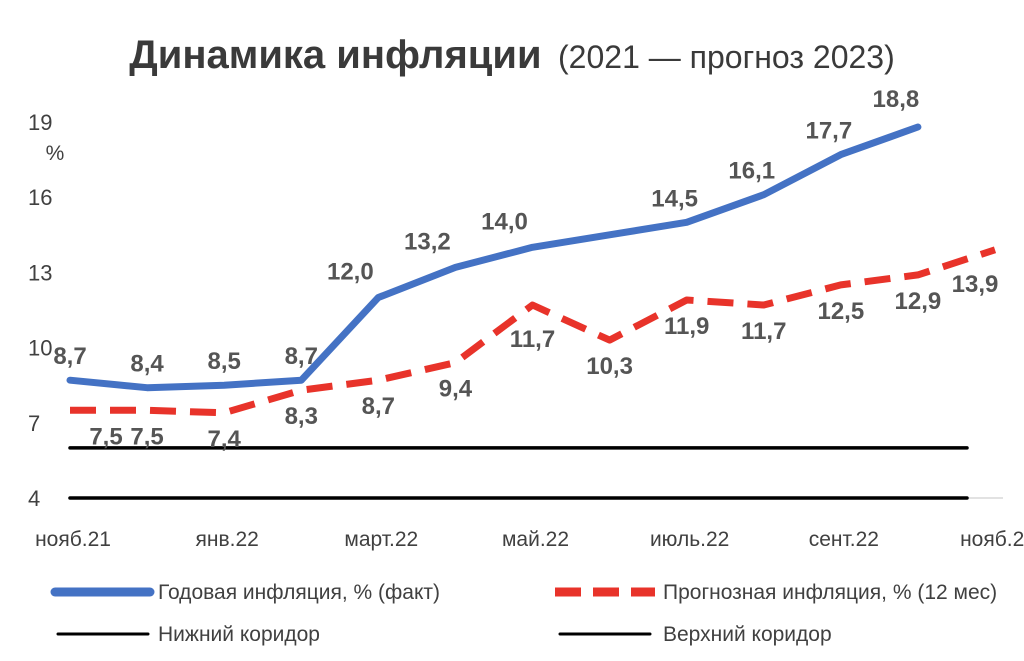  What do you see at coordinates (223, 361) in the screenshot?
I see `data-label-annual: 8,5` at bounding box center [223, 361].